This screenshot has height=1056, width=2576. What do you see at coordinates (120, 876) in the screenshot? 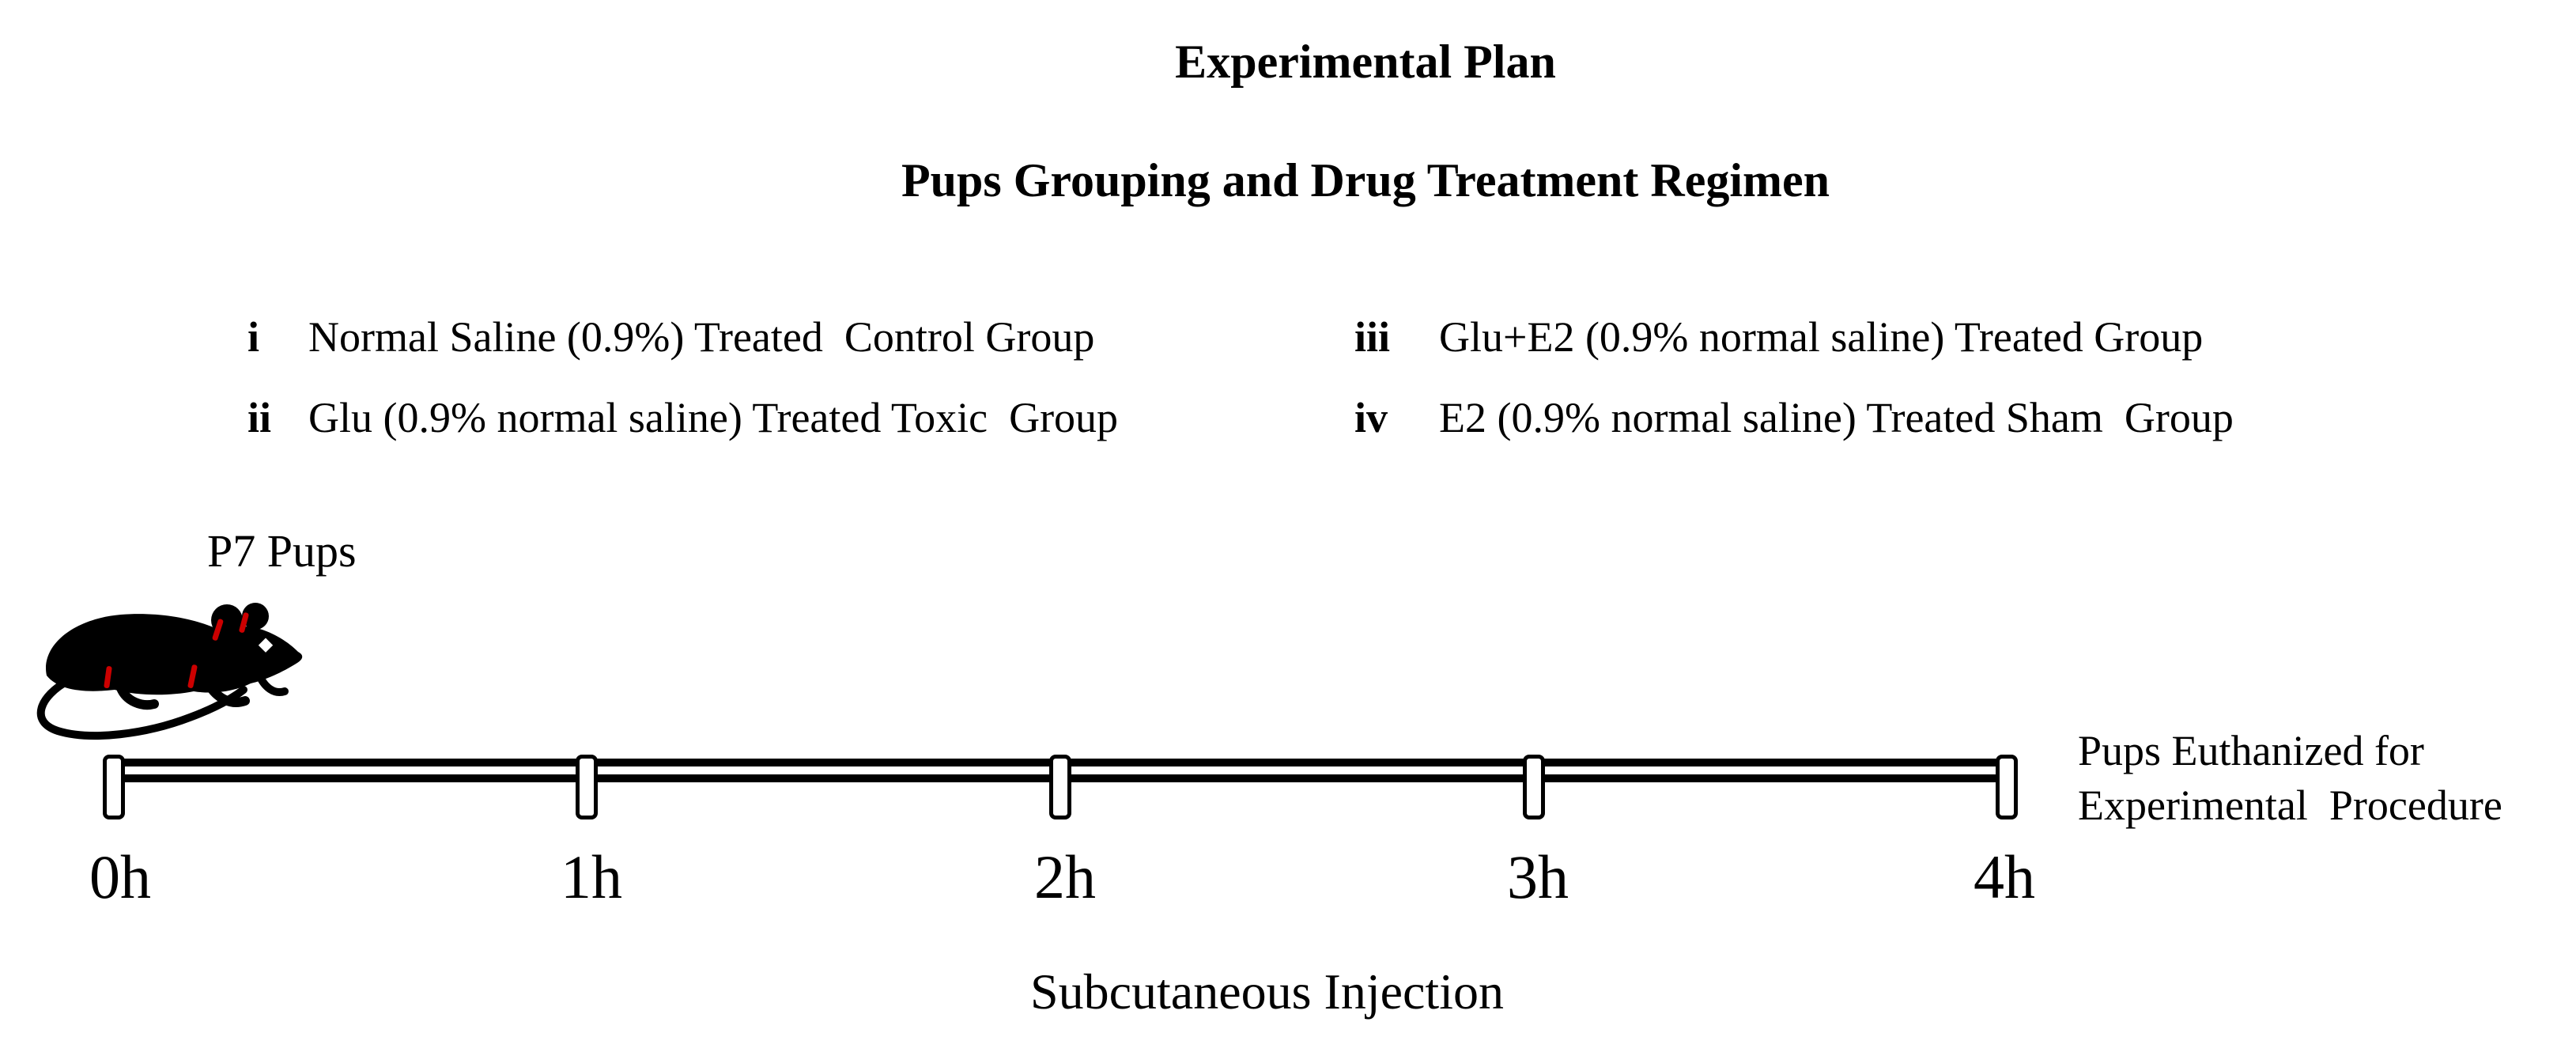
I see `timeline-label-0h: 0h` at bounding box center [120, 876].